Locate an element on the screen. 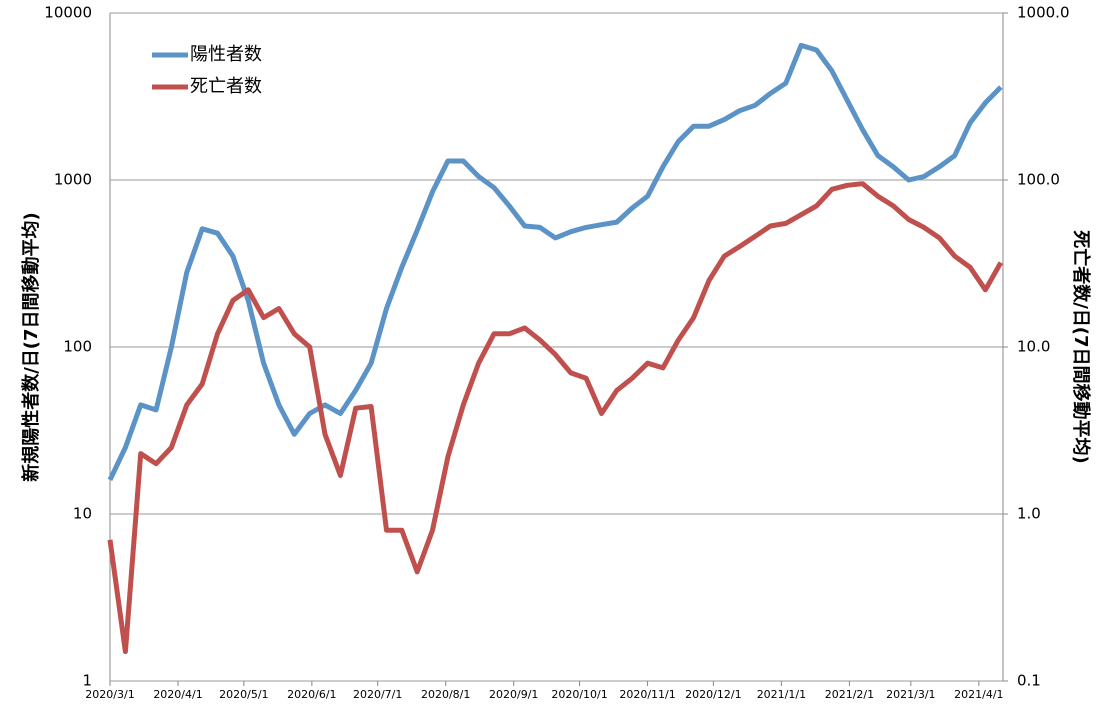 The width and height of the screenshot is (1104, 718). legend-label: 死亡者数 is located at coordinates (226, 86).